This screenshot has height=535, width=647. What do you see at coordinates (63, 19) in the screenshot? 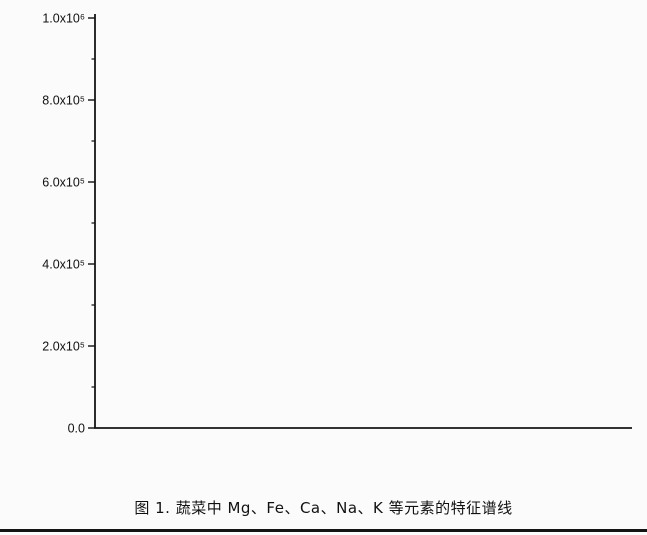
I see `y-tick-label: 1.0x10⁶` at bounding box center [63, 19].